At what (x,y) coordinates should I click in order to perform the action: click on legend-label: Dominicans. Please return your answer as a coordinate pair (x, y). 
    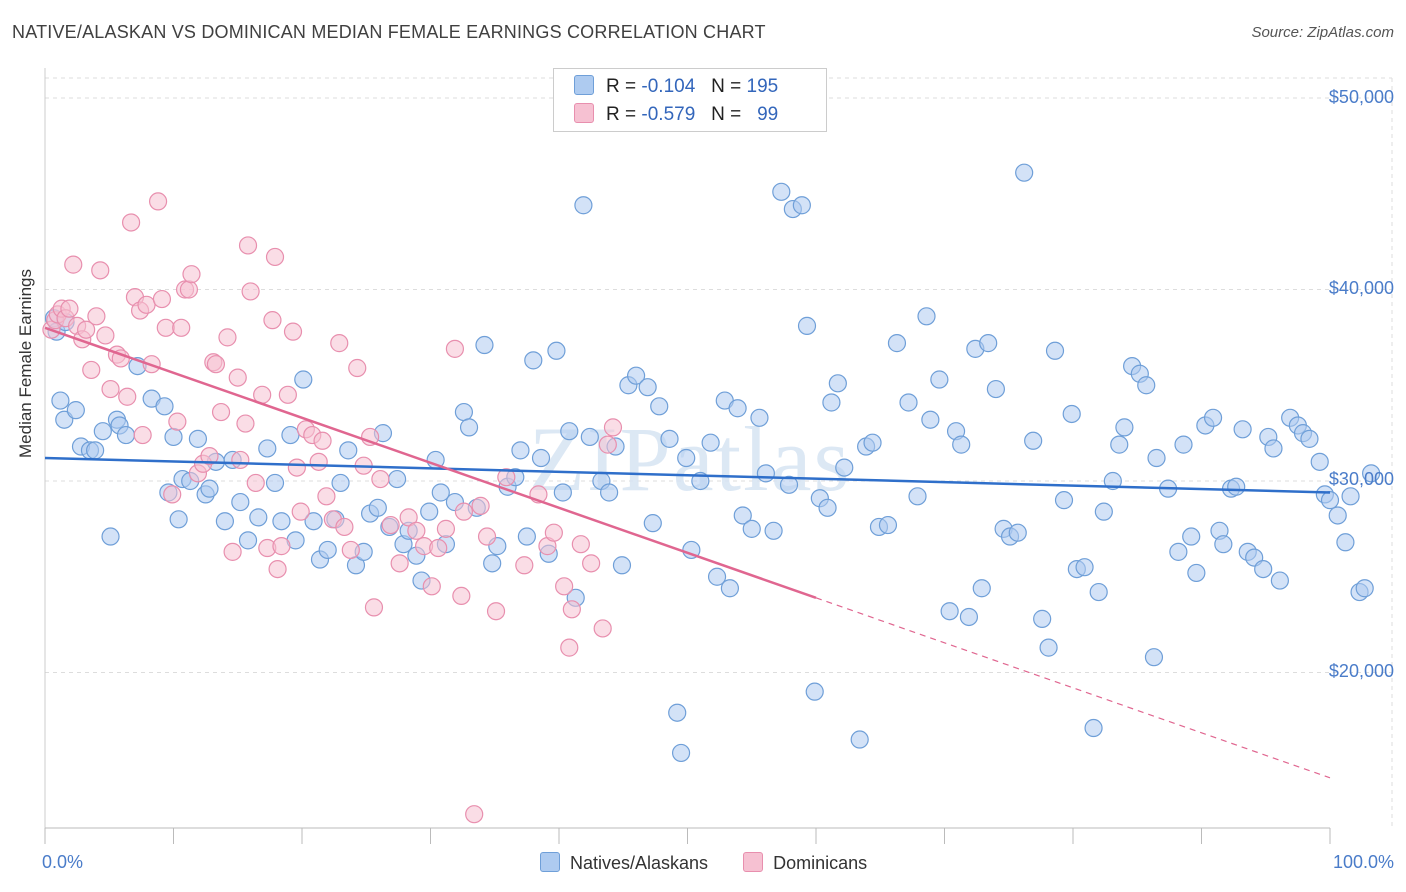
    Looking at the image, I should click on (820, 863).